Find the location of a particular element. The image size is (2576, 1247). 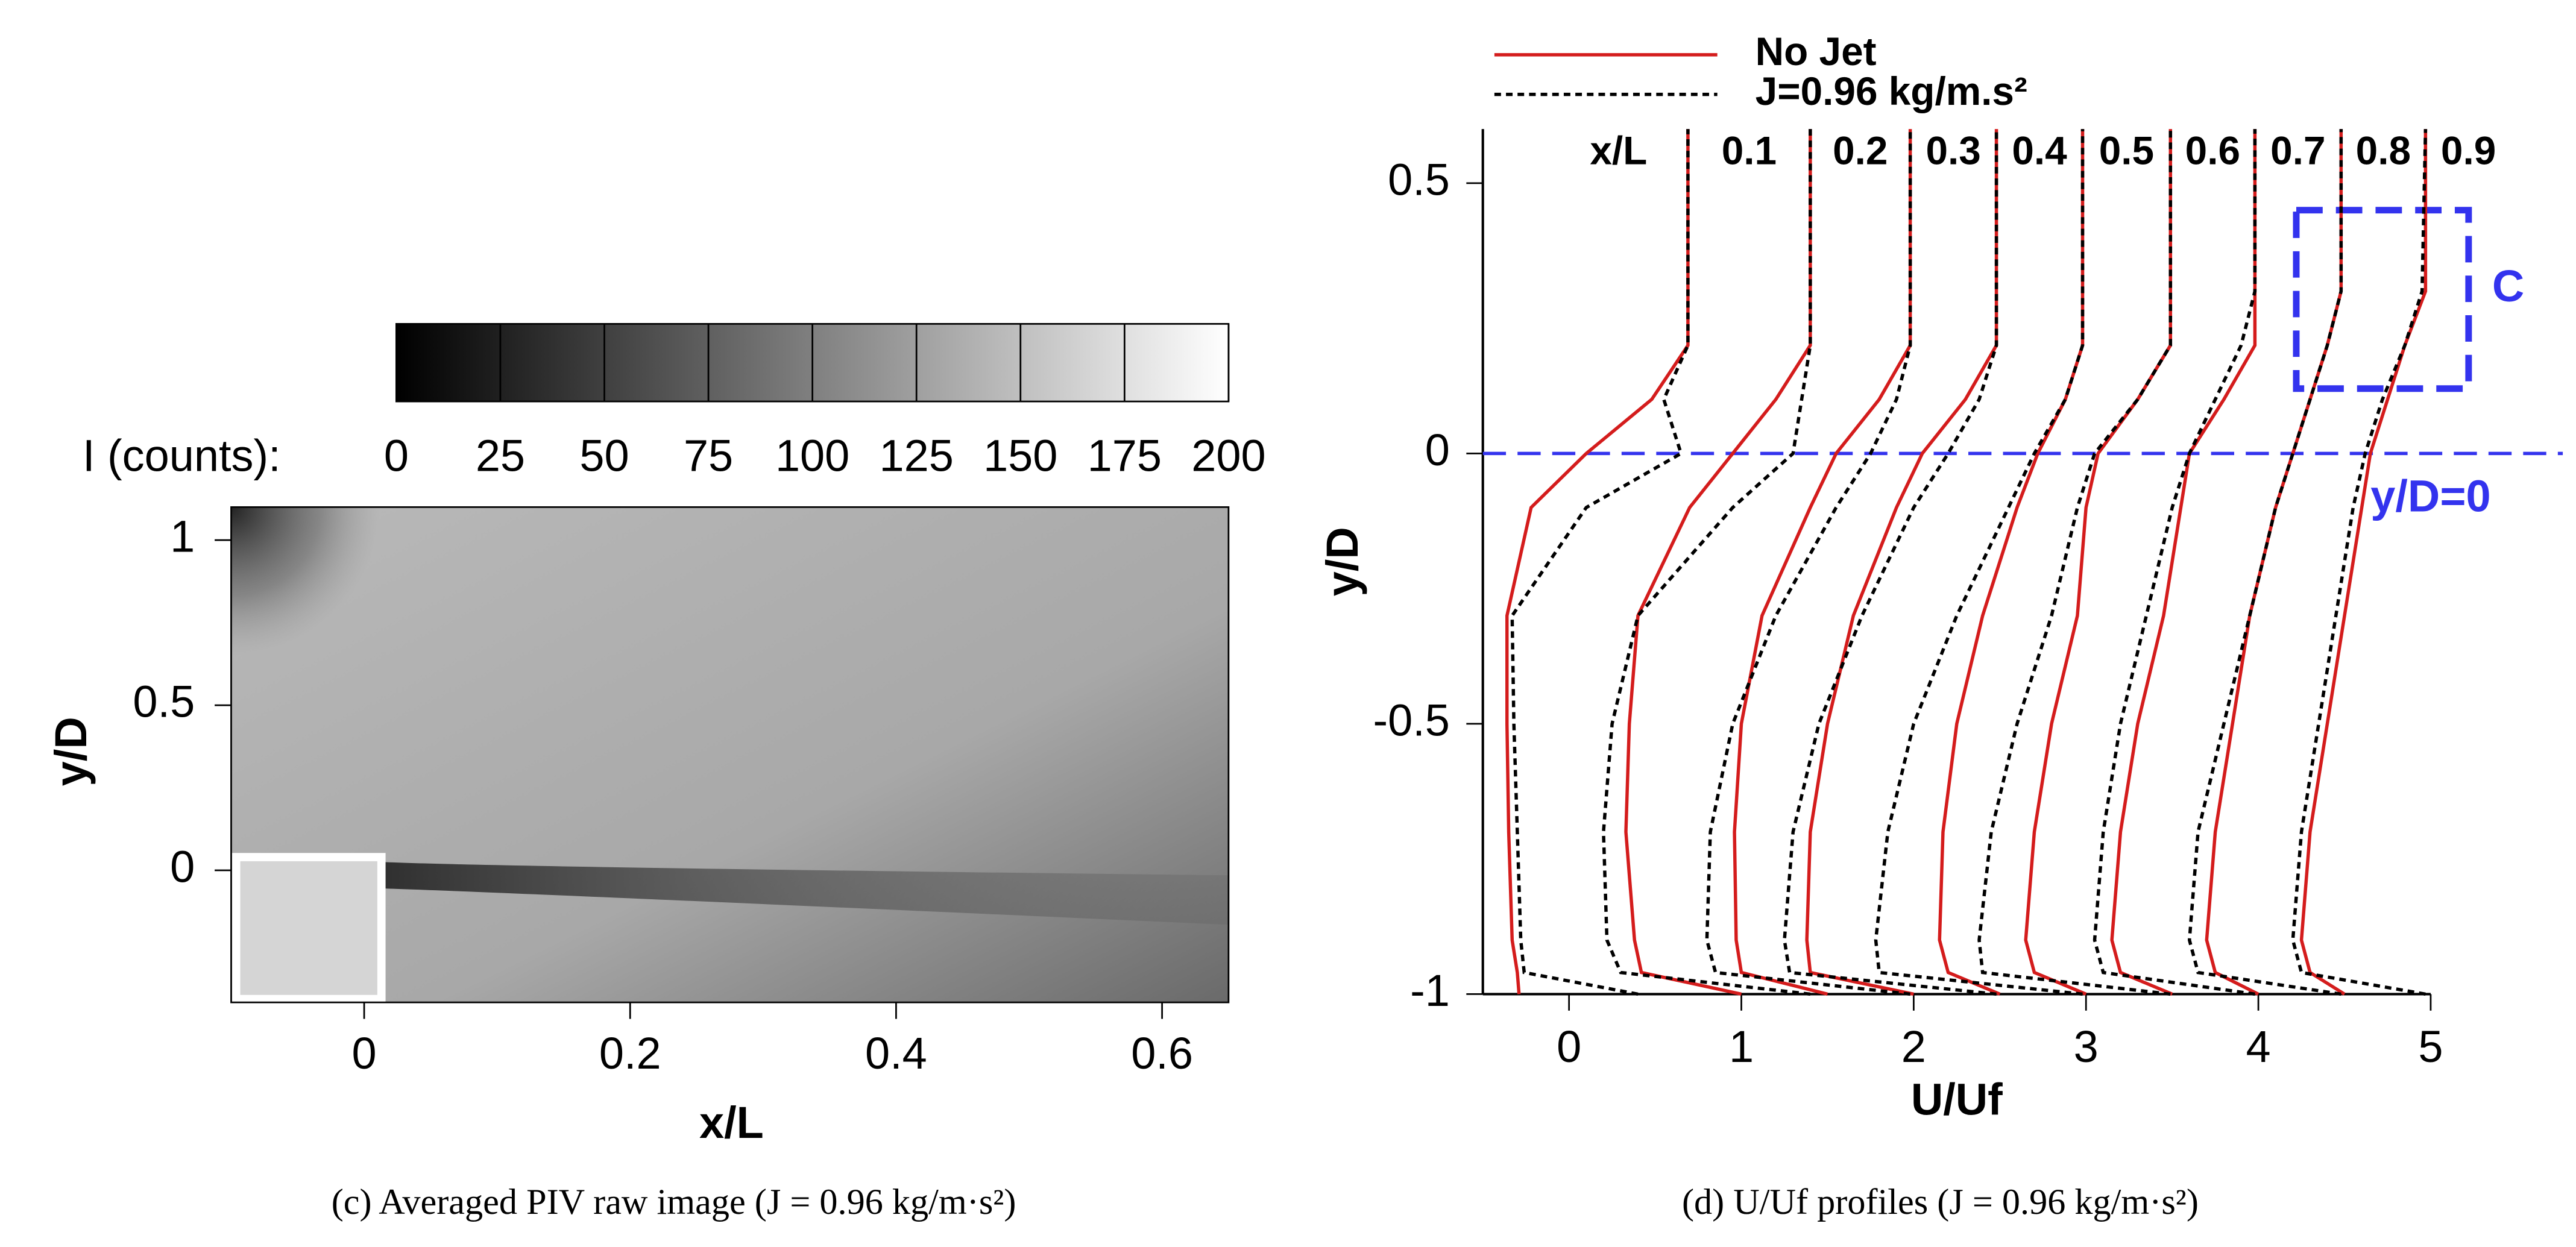

reference-label: y/D=0 is located at coordinates (2430, 496).